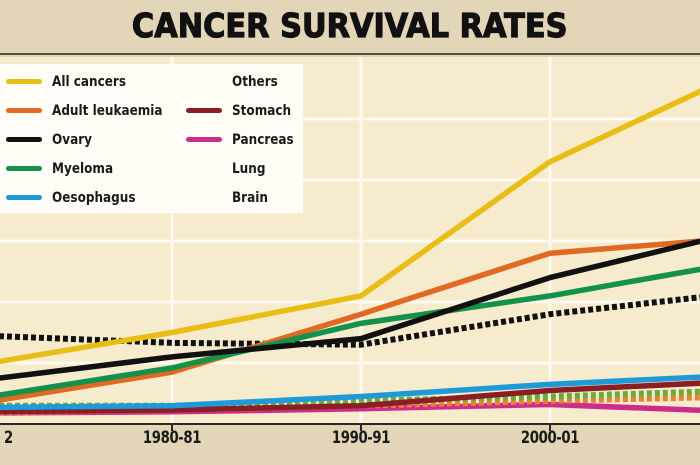 This screenshot has height=465, width=700. I want to click on legend-item-brain: Brain, so click(245, 197).